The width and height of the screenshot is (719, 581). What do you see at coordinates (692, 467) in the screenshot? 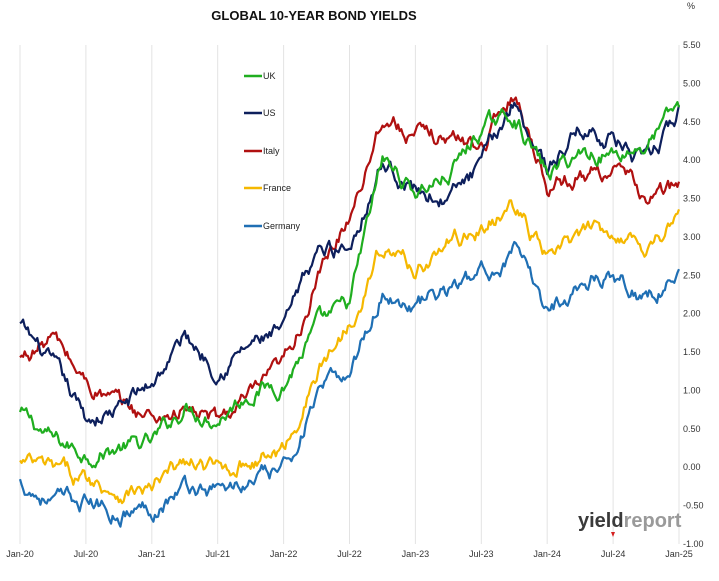
I see `y-tick-label: 0.00` at bounding box center [692, 467].